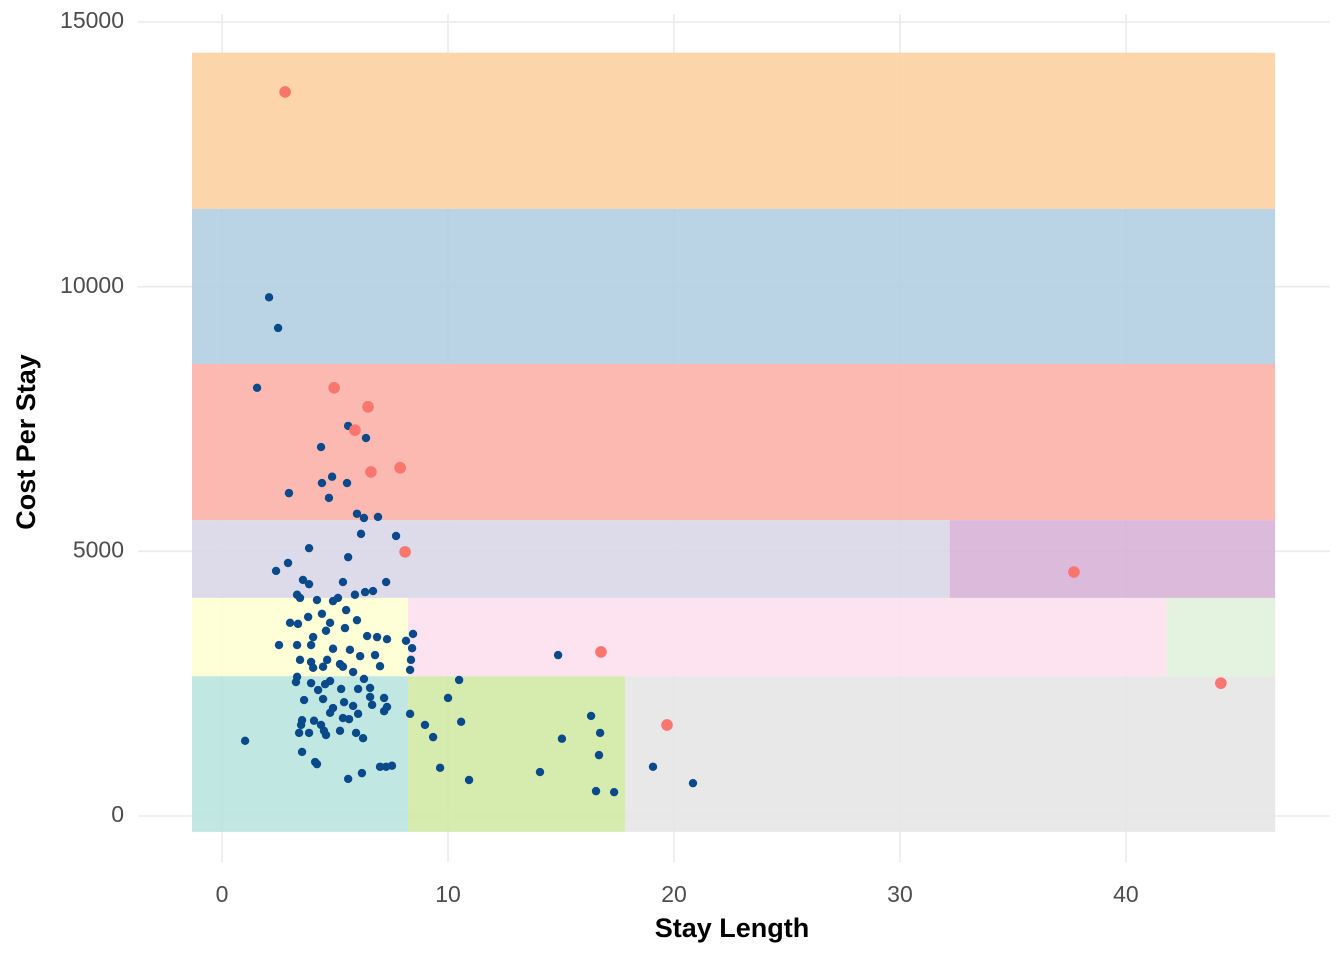 This screenshot has width=1344, height=960. I want to click on y-axis-title: Cost Per Stay, so click(26, 442).